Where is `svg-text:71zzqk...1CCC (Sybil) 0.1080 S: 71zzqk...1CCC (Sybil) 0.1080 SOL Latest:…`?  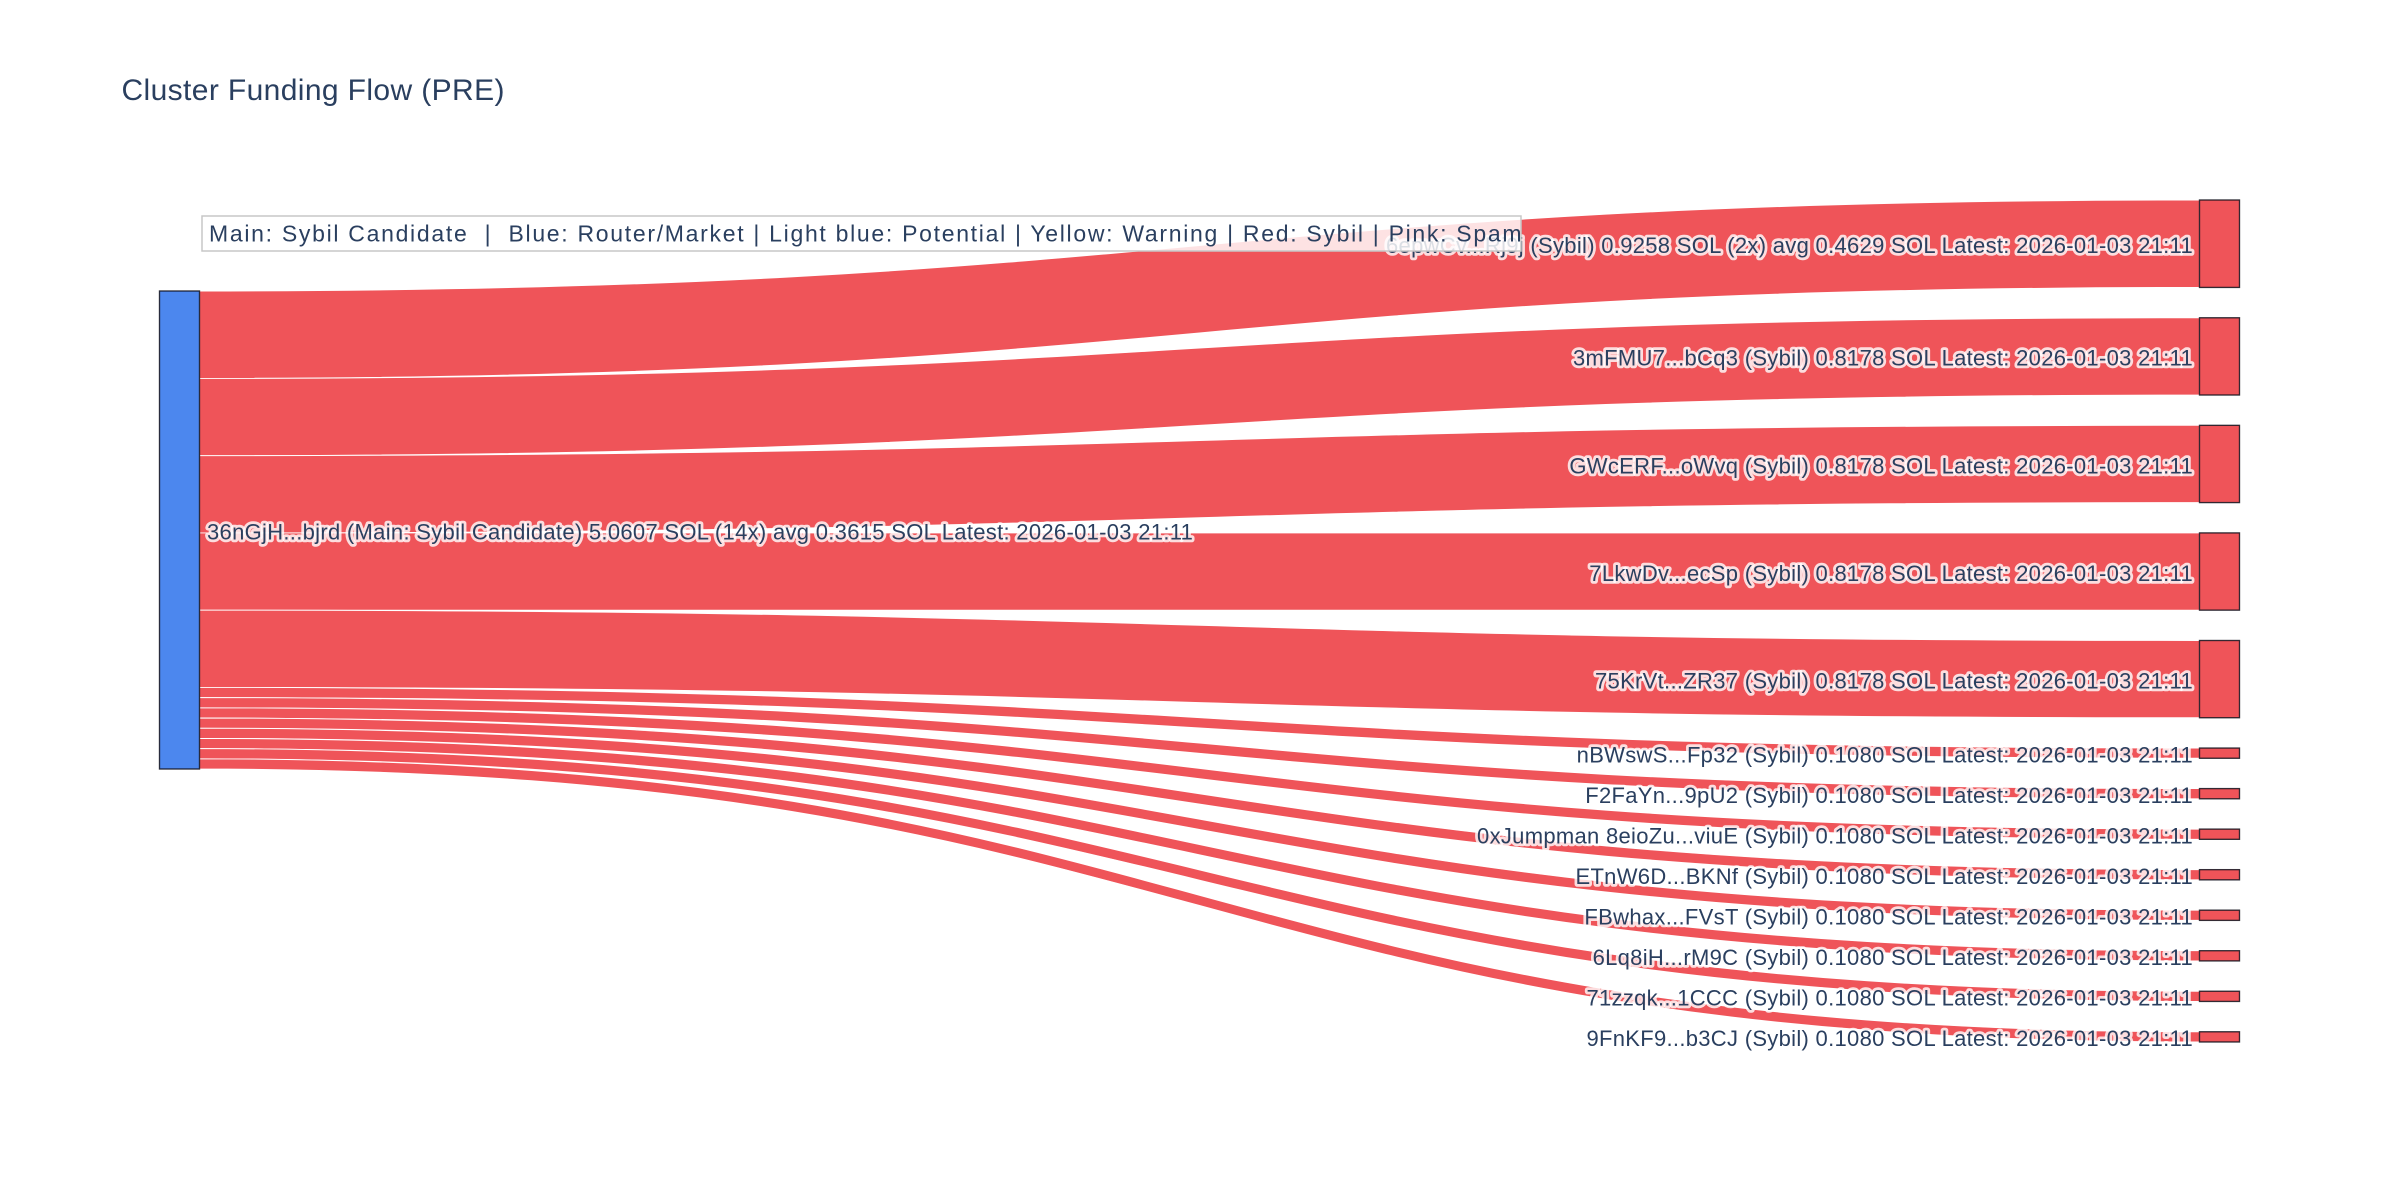 svg-text:71zzqk...1CCC (Sybil) 0.1080 S: 71zzqk...1CCC (Sybil) 0.1080 SOL Latest:… is located at coordinates (1889, 998).